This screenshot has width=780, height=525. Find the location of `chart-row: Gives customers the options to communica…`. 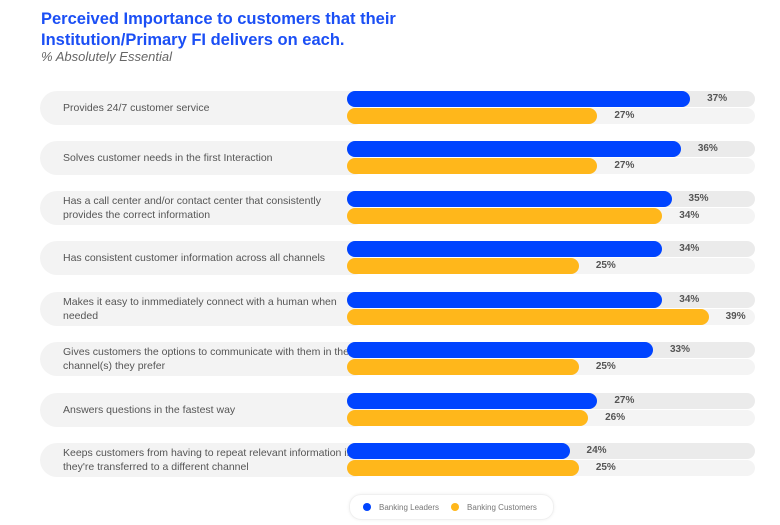

chart-row: Gives customers the options to communica… is located at coordinates (398, 359).